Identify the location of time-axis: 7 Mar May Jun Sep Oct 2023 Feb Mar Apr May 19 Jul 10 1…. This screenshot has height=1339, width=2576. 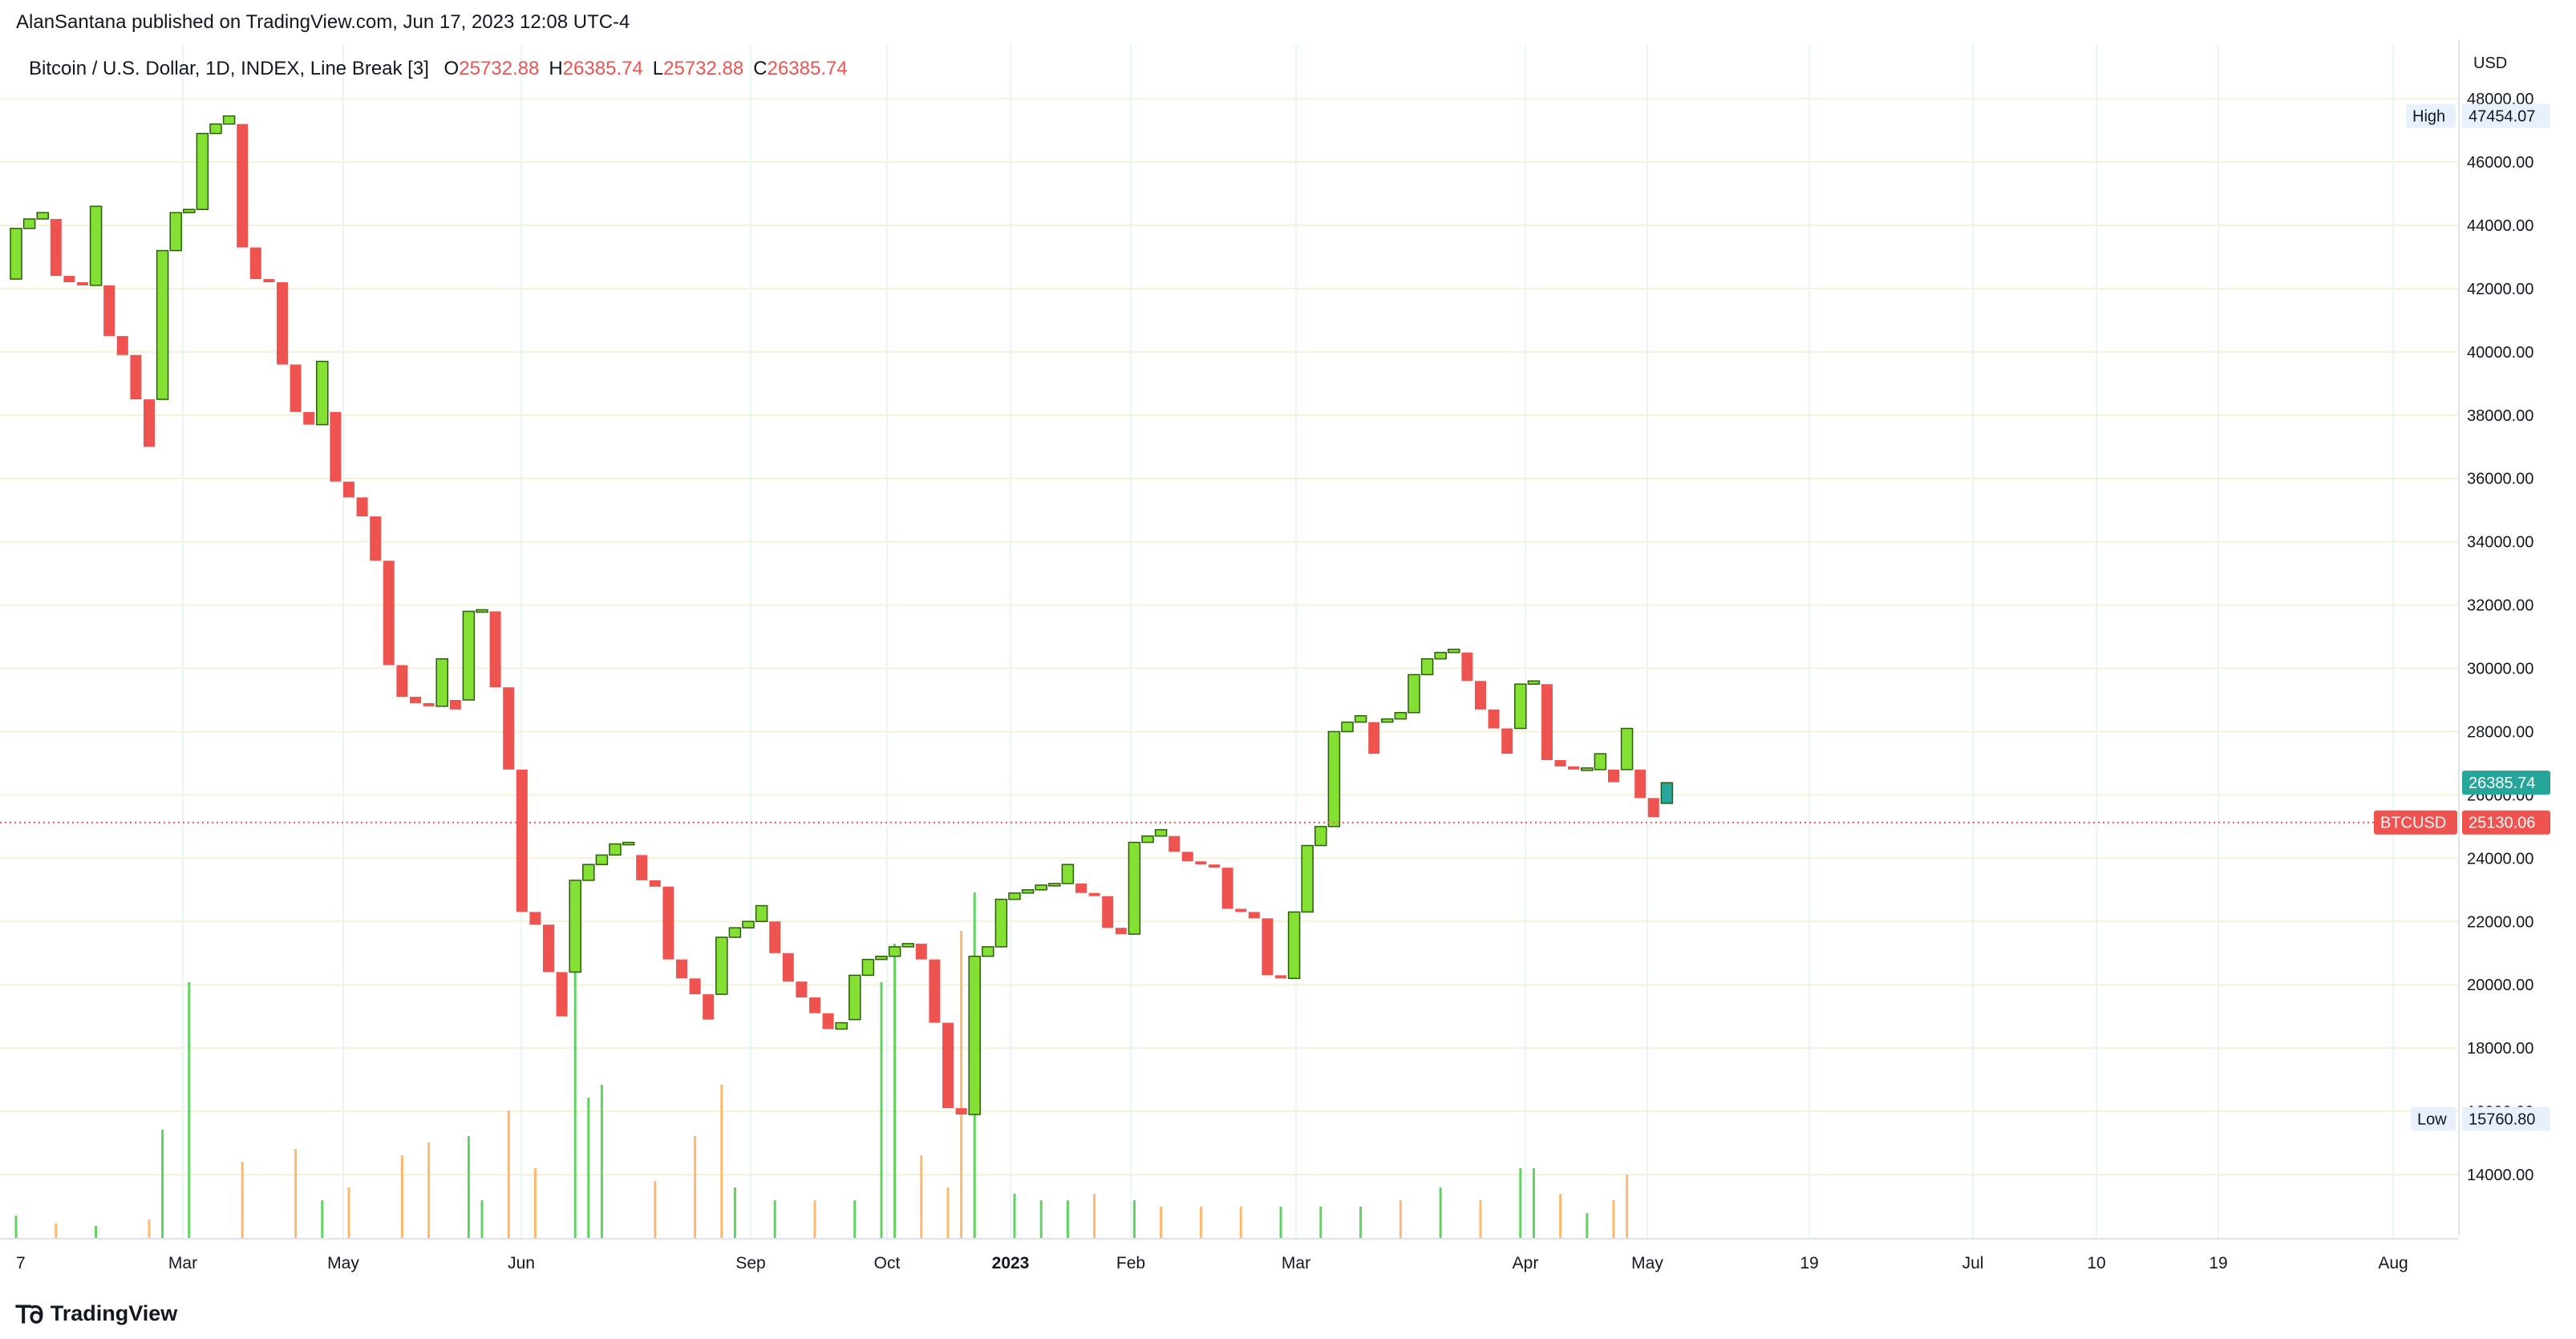
(1229, 1255).